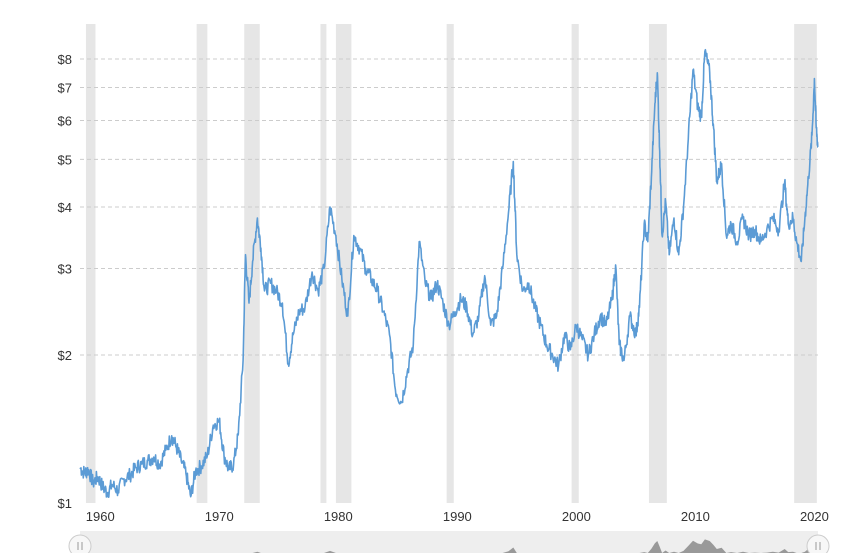  I want to click on y-tick-label: $7, so click(65, 88).